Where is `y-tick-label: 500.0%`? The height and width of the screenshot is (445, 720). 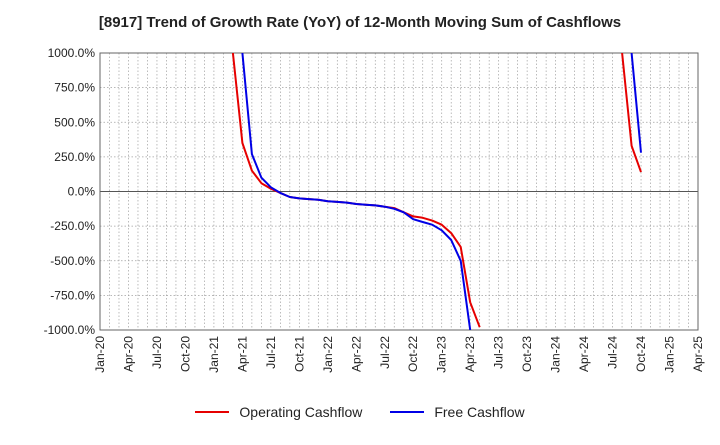
y-tick-label: 500.0% is located at coordinates (74, 122).